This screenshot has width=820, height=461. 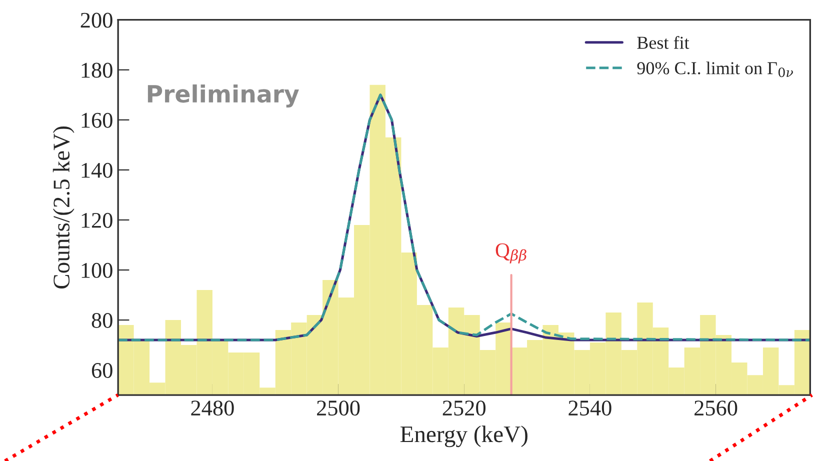 I want to click on y-tick-label: 140, so click(x=97, y=170).